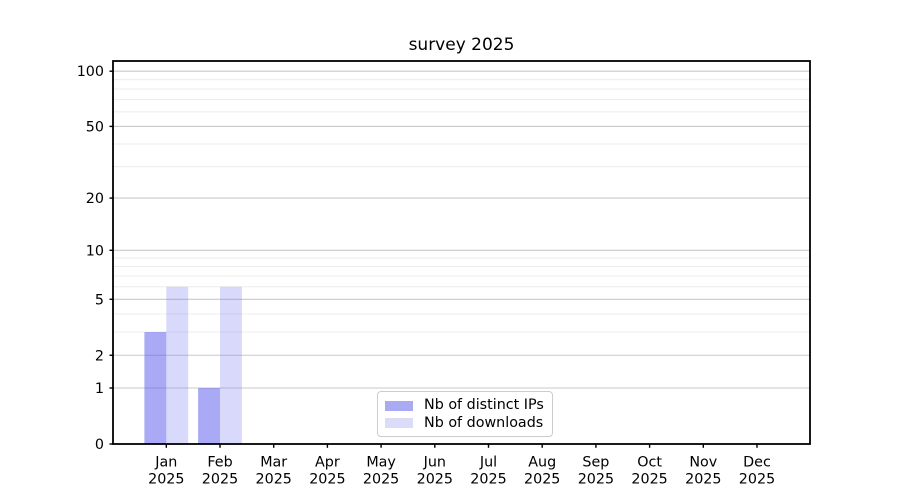 This screenshot has height=500, width=900. What do you see at coordinates (595, 463) in the screenshot?
I see `x-tick-label-month: Sep` at bounding box center [595, 463].